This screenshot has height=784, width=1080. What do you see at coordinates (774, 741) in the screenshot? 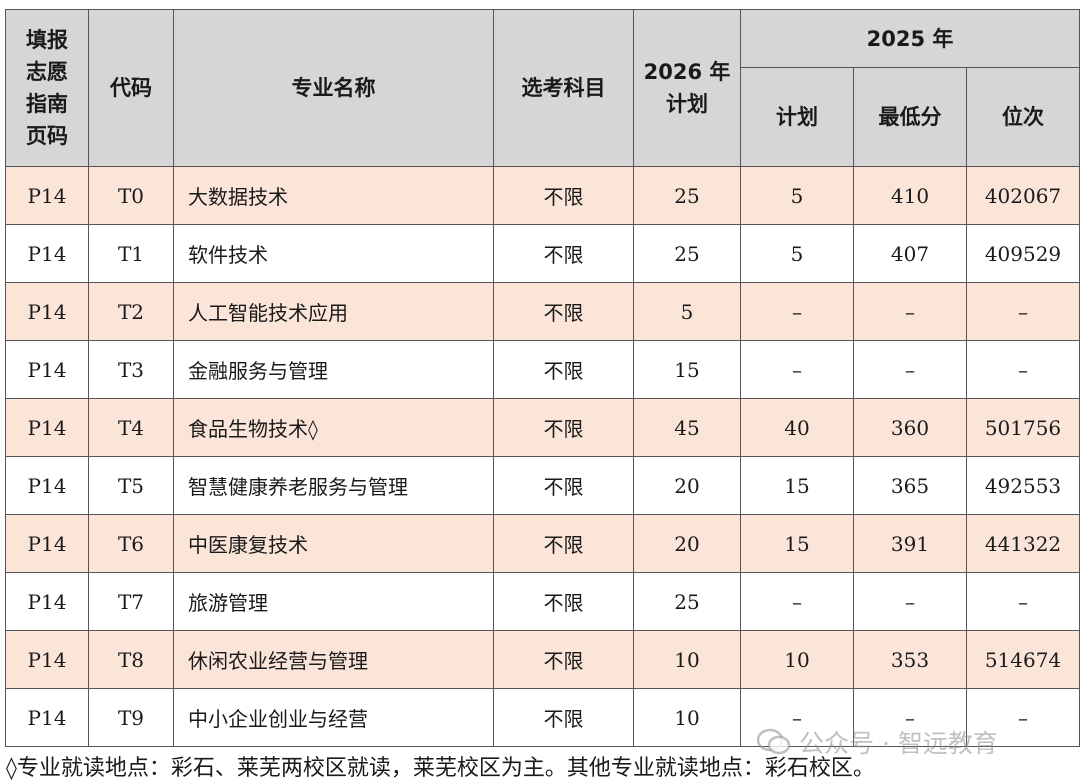
I see `wechat-icon` at bounding box center [774, 741].